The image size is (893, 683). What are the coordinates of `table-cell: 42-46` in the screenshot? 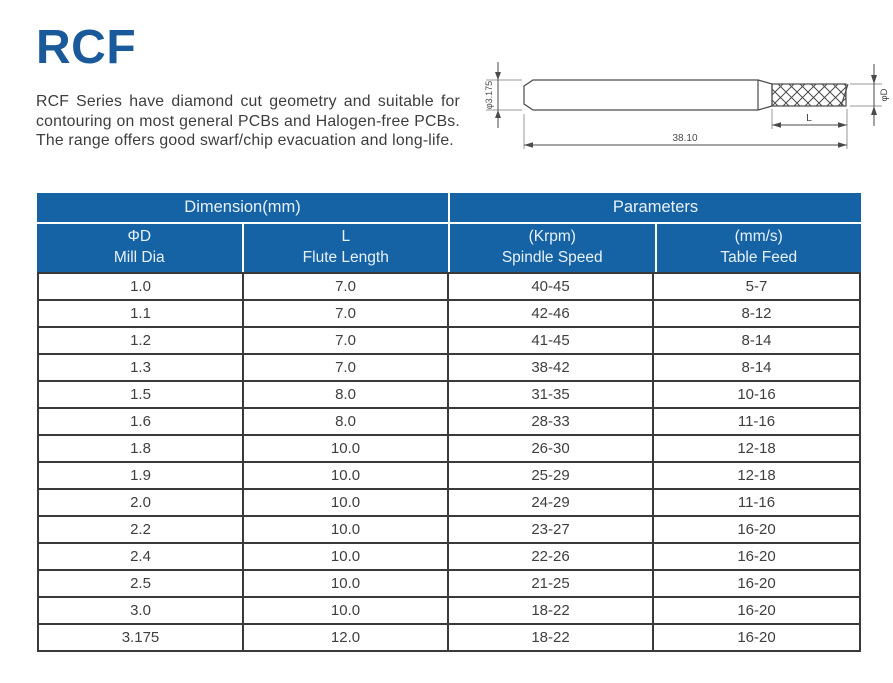 It's located at (551, 314).